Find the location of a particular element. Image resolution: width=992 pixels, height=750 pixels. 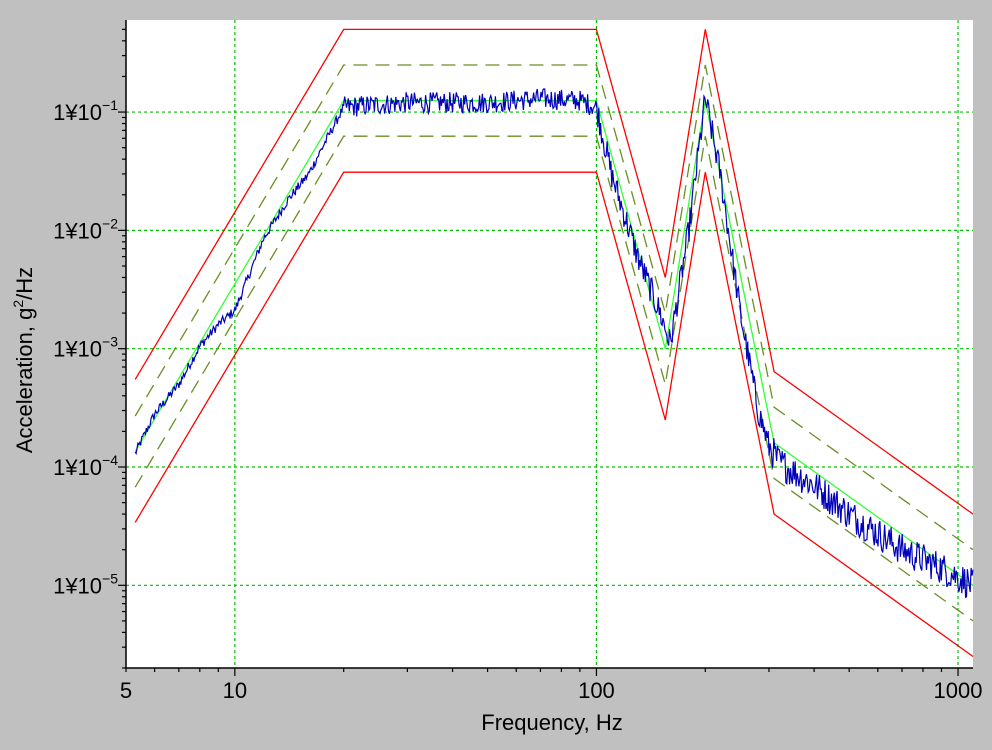

y-axis-title-main: Acceleration, g is located at coordinates (24, 381).